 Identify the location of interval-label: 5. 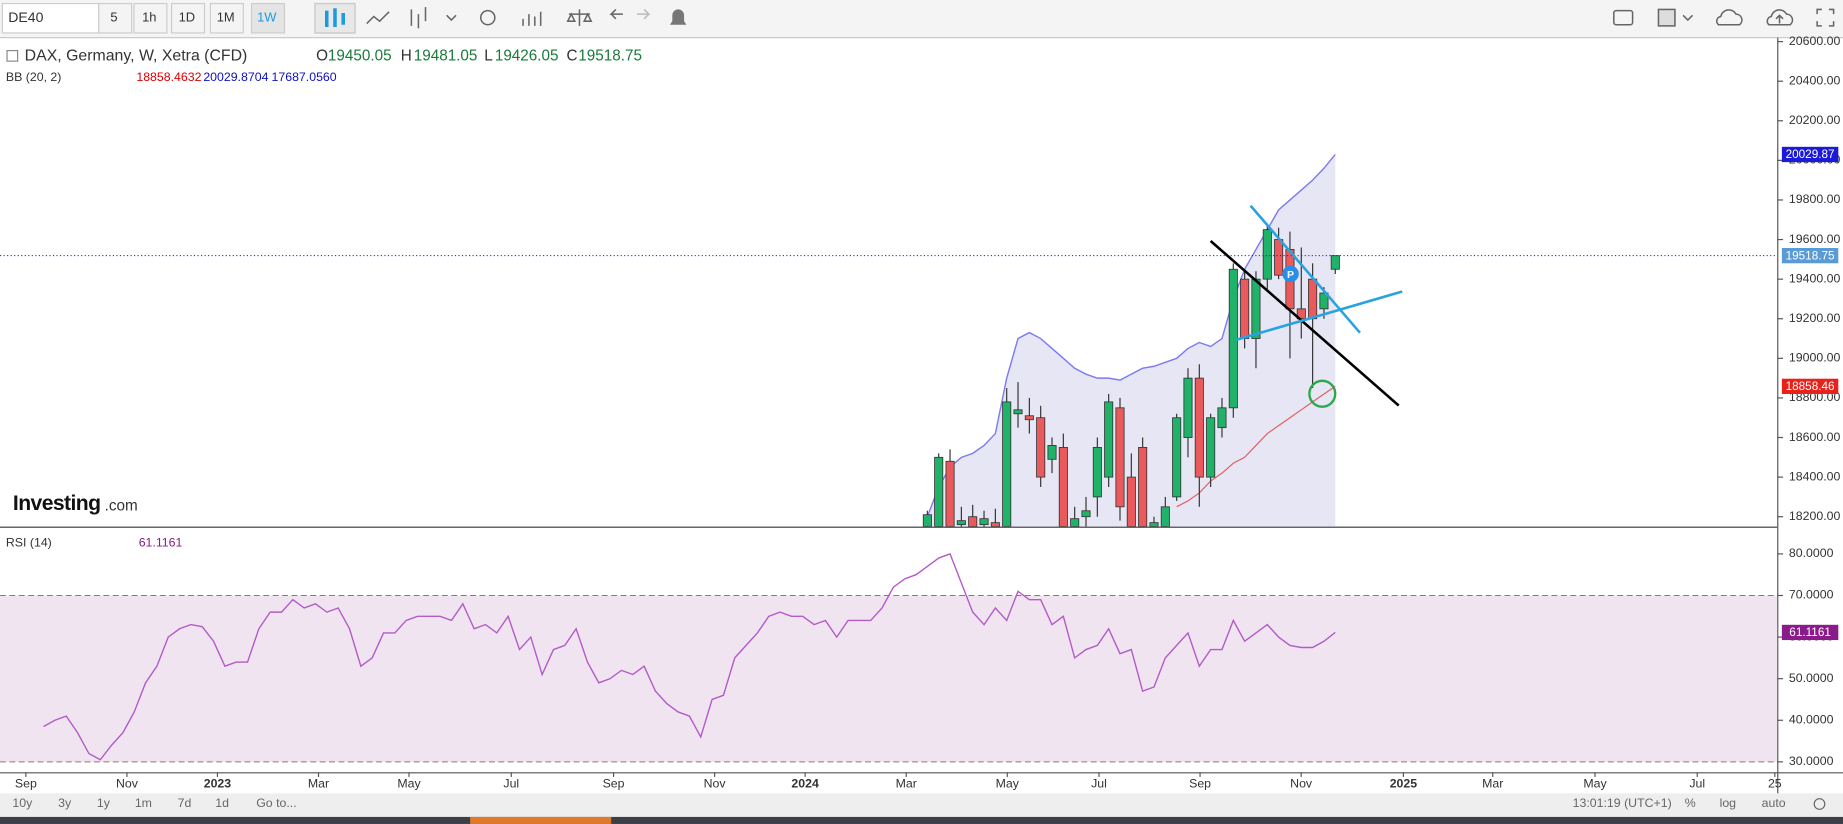
(113, 17).